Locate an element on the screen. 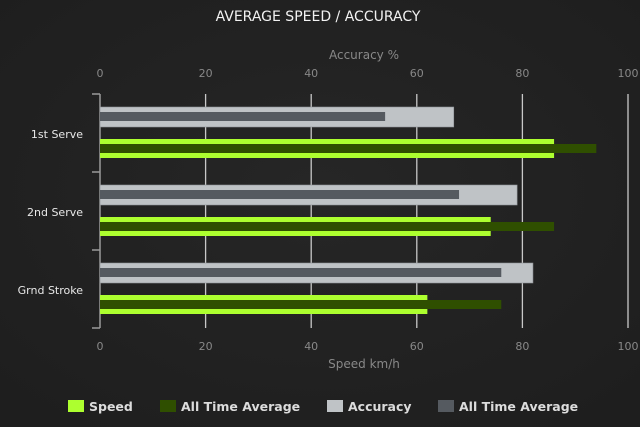  top-tick-label: 60 is located at coordinates (417, 73).